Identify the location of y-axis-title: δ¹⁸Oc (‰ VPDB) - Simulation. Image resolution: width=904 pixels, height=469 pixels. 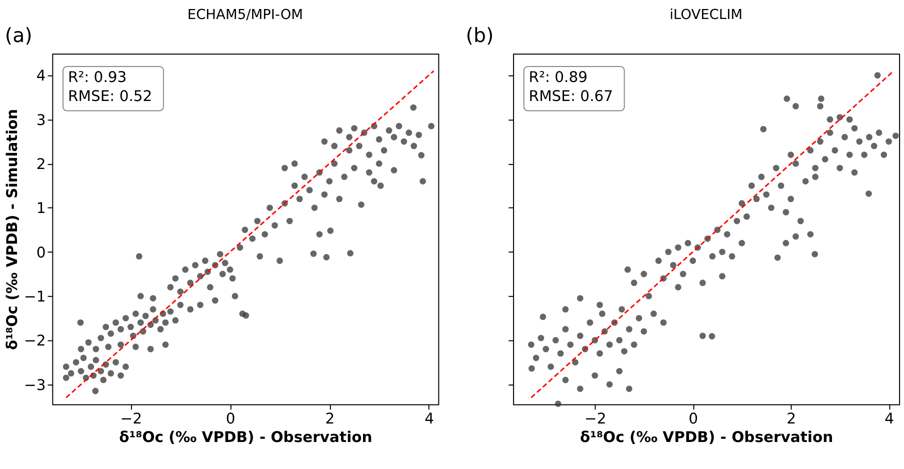
(13, 229).